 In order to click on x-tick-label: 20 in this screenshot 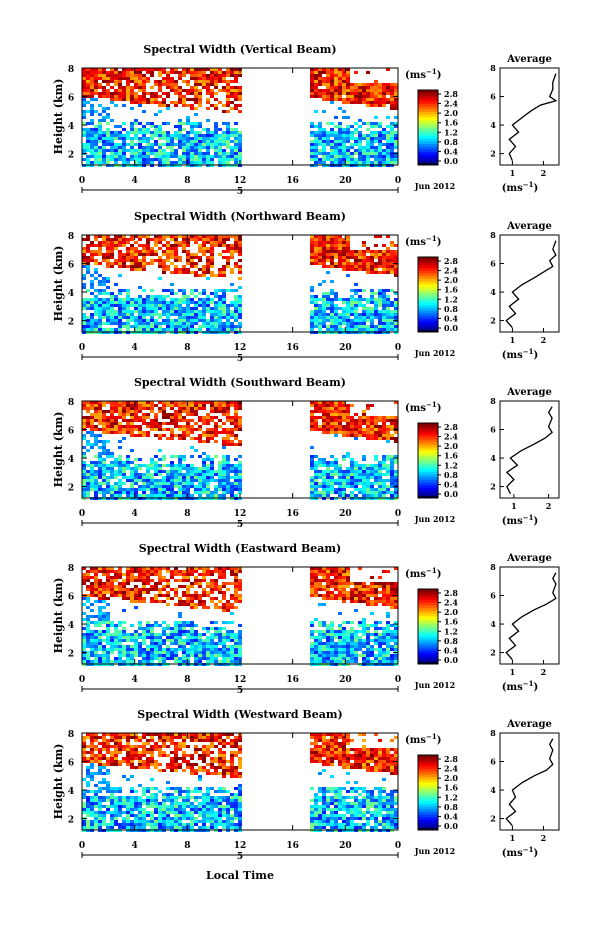, I will do `click(345, 348)`.